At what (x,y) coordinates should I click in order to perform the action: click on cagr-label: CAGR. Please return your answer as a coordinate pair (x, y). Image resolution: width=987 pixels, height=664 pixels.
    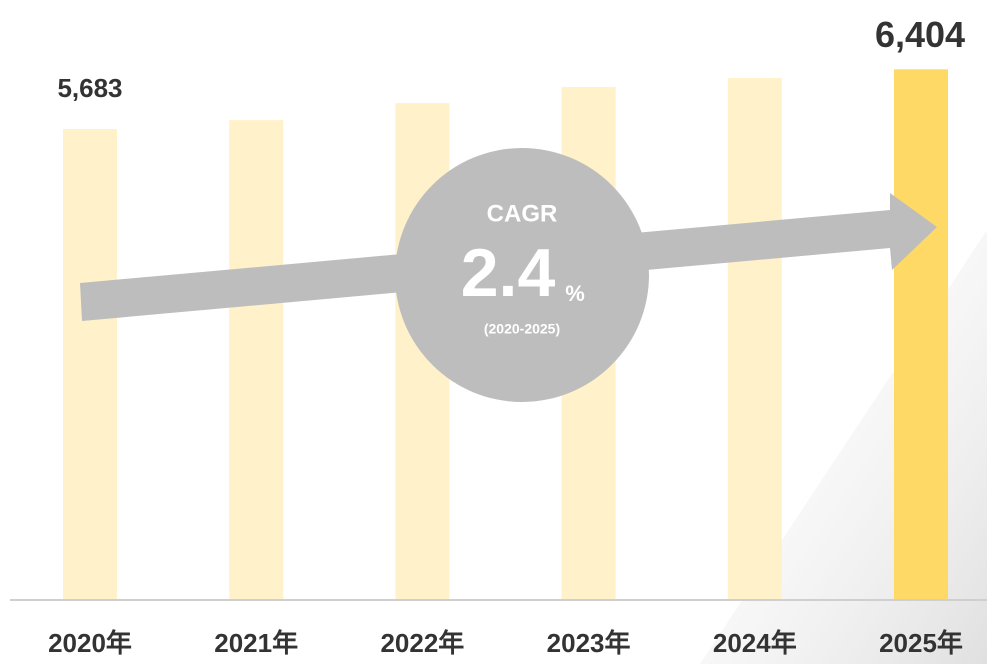
    Looking at the image, I should click on (522, 213).